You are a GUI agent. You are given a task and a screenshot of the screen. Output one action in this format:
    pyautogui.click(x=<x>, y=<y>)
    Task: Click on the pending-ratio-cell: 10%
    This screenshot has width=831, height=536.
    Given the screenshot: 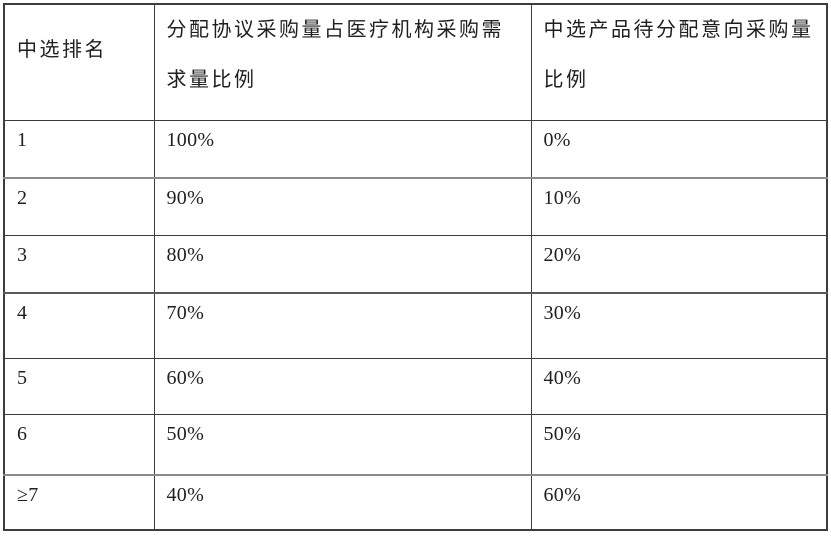 What is the action you would take?
    pyautogui.click(x=679, y=206)
    